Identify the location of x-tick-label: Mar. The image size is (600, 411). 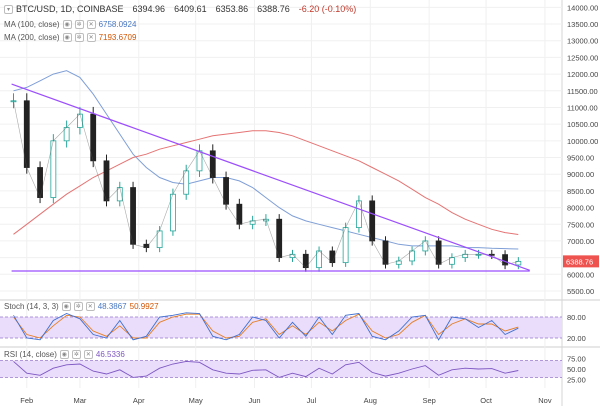
(79, 400).